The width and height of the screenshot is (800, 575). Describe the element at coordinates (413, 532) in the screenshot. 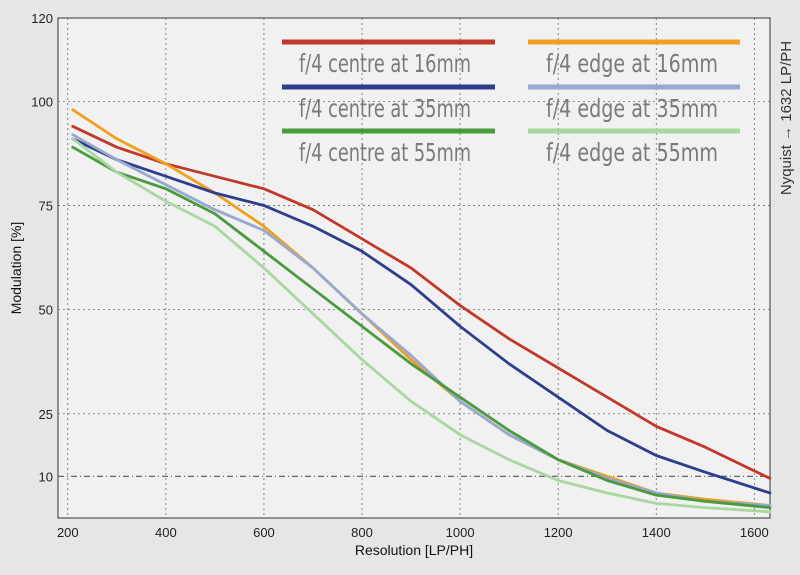

I see `x-tick-labels: 200 400 600 800 1000 1200 1400 1600` at that location.